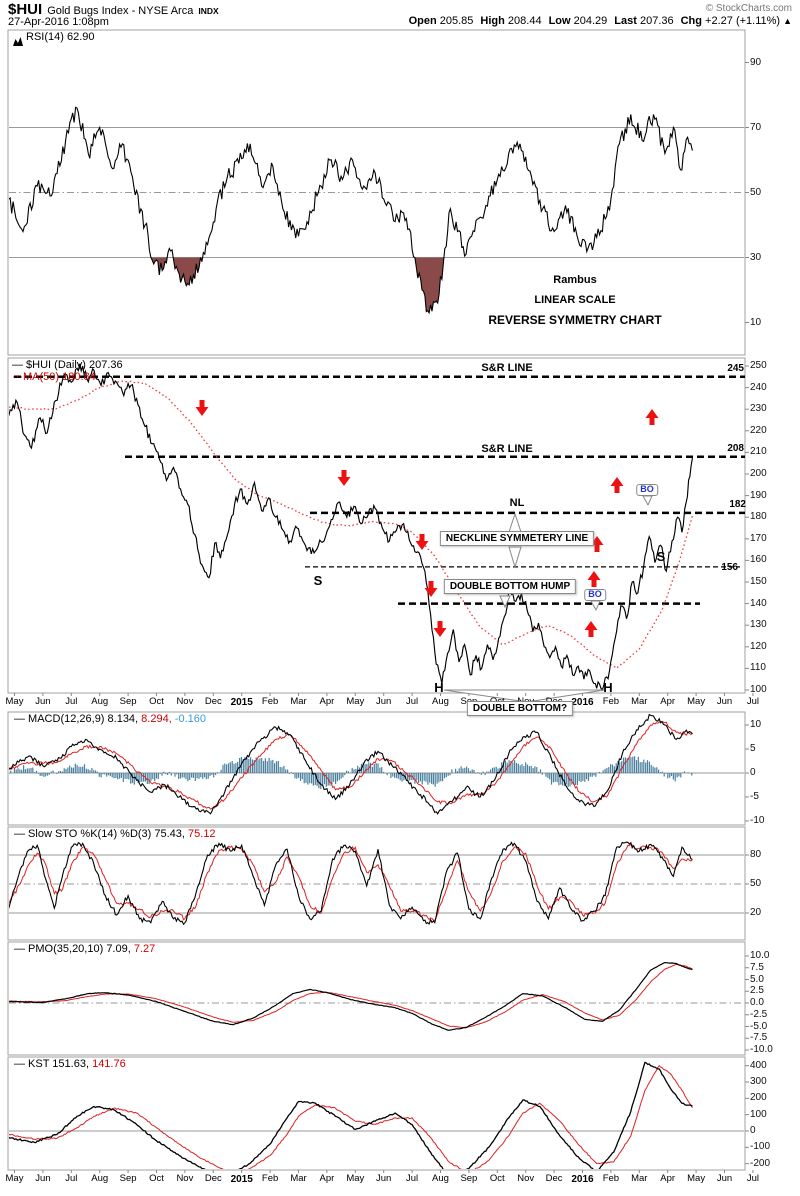 The width and height of the screenshot is (800, 1196). I want to click on quote-label: Chg, so click(691, 21).